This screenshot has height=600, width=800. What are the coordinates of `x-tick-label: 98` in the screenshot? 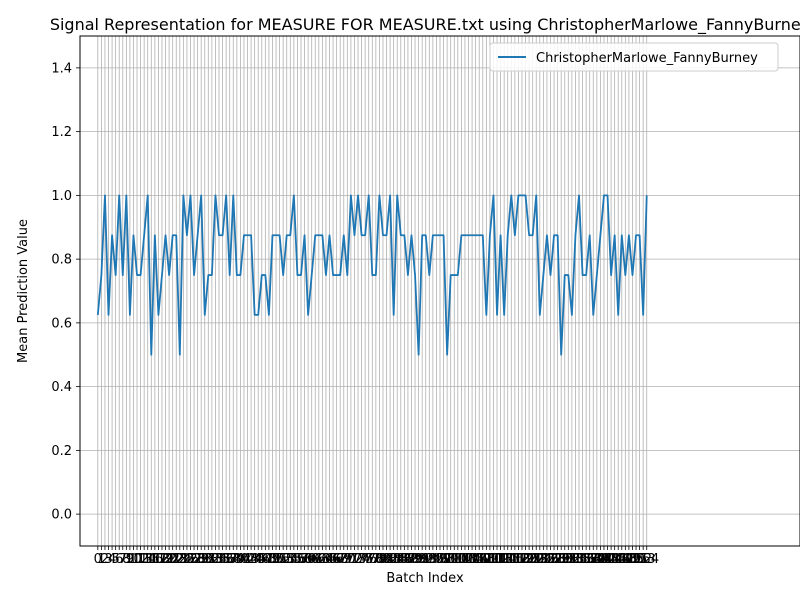 It's located at (447, 559).